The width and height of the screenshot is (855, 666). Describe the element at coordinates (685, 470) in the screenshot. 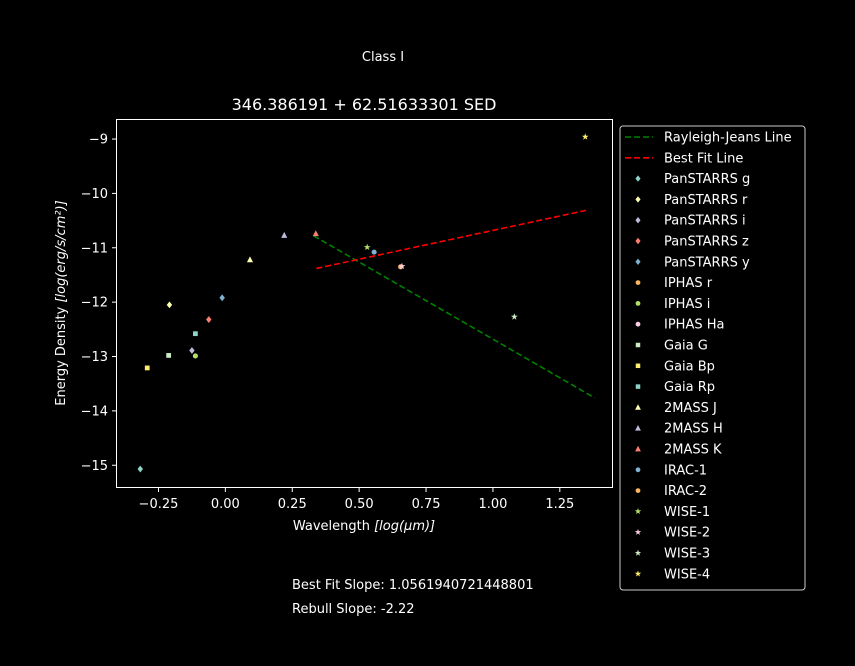

I see `legend-label-irac-1: IRAC-1` at that location.